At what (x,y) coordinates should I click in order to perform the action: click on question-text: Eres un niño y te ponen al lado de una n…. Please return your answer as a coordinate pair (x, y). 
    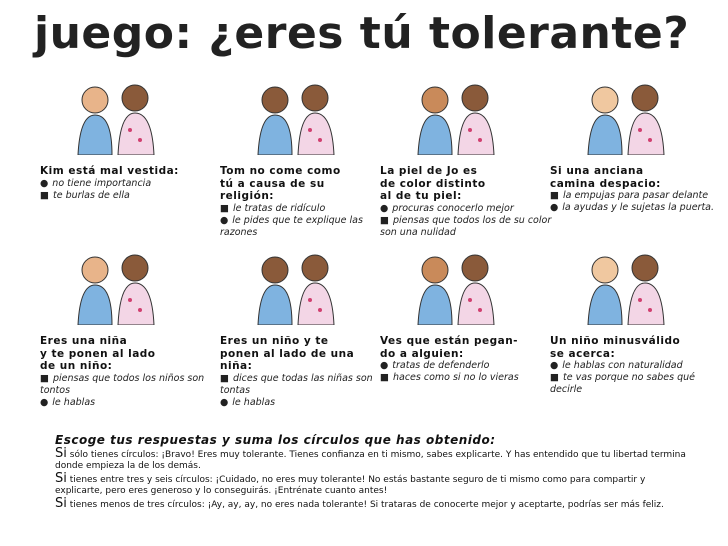
    Looking at the image, I should click on (287, 353).